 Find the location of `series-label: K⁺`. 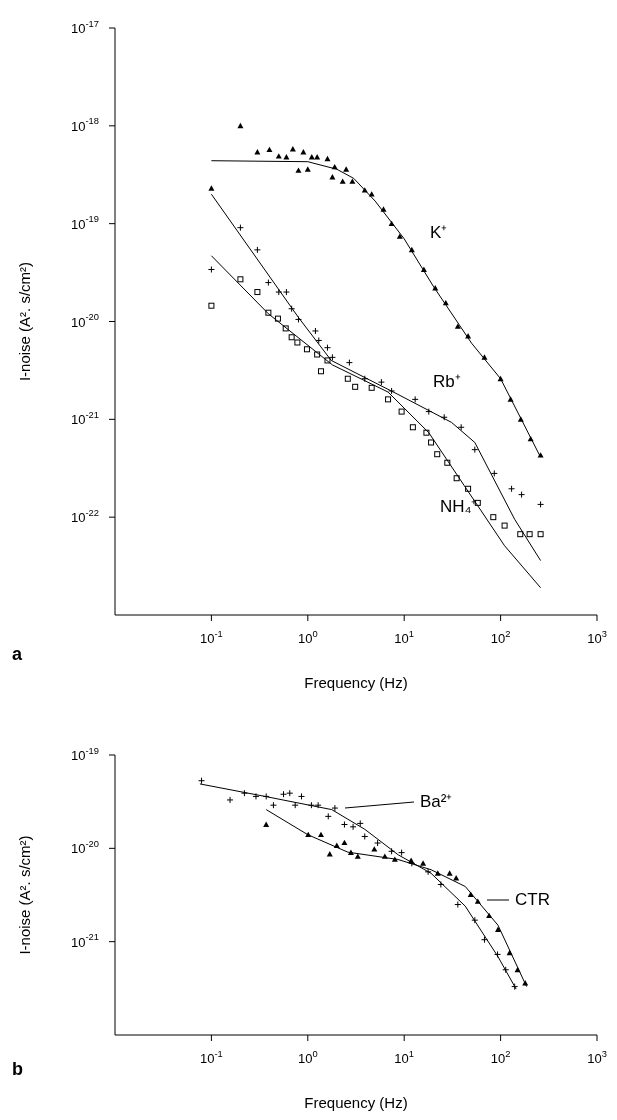

series-label: K⁺ is located at coordinates (439, 232).